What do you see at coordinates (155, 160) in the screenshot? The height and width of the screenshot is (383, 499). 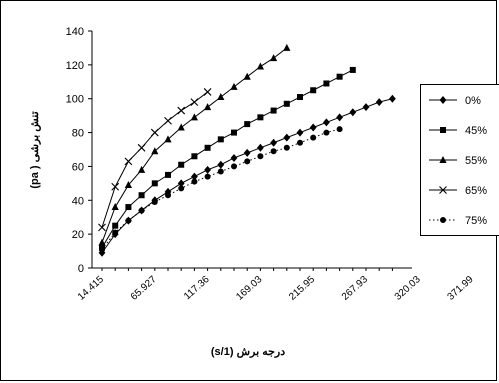 I see `series-65pct` at bounding box center [155, 160].